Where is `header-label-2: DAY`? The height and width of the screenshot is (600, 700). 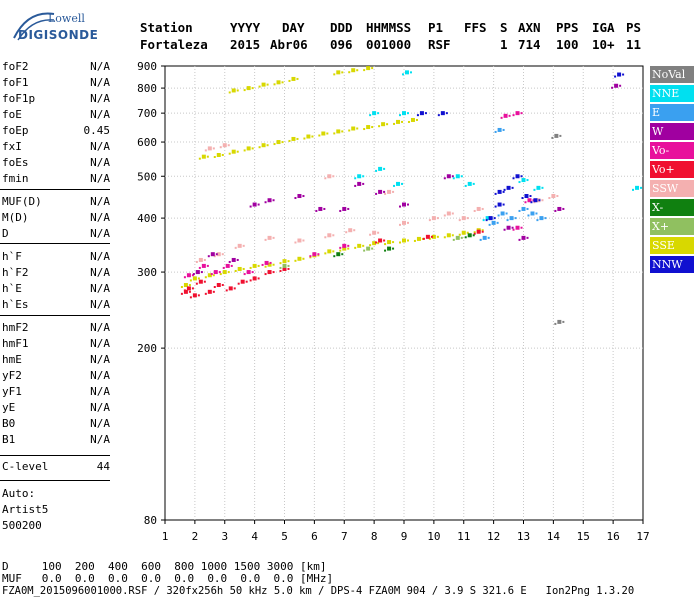
header-label-2: DAY is located at coordinates (293, 27).